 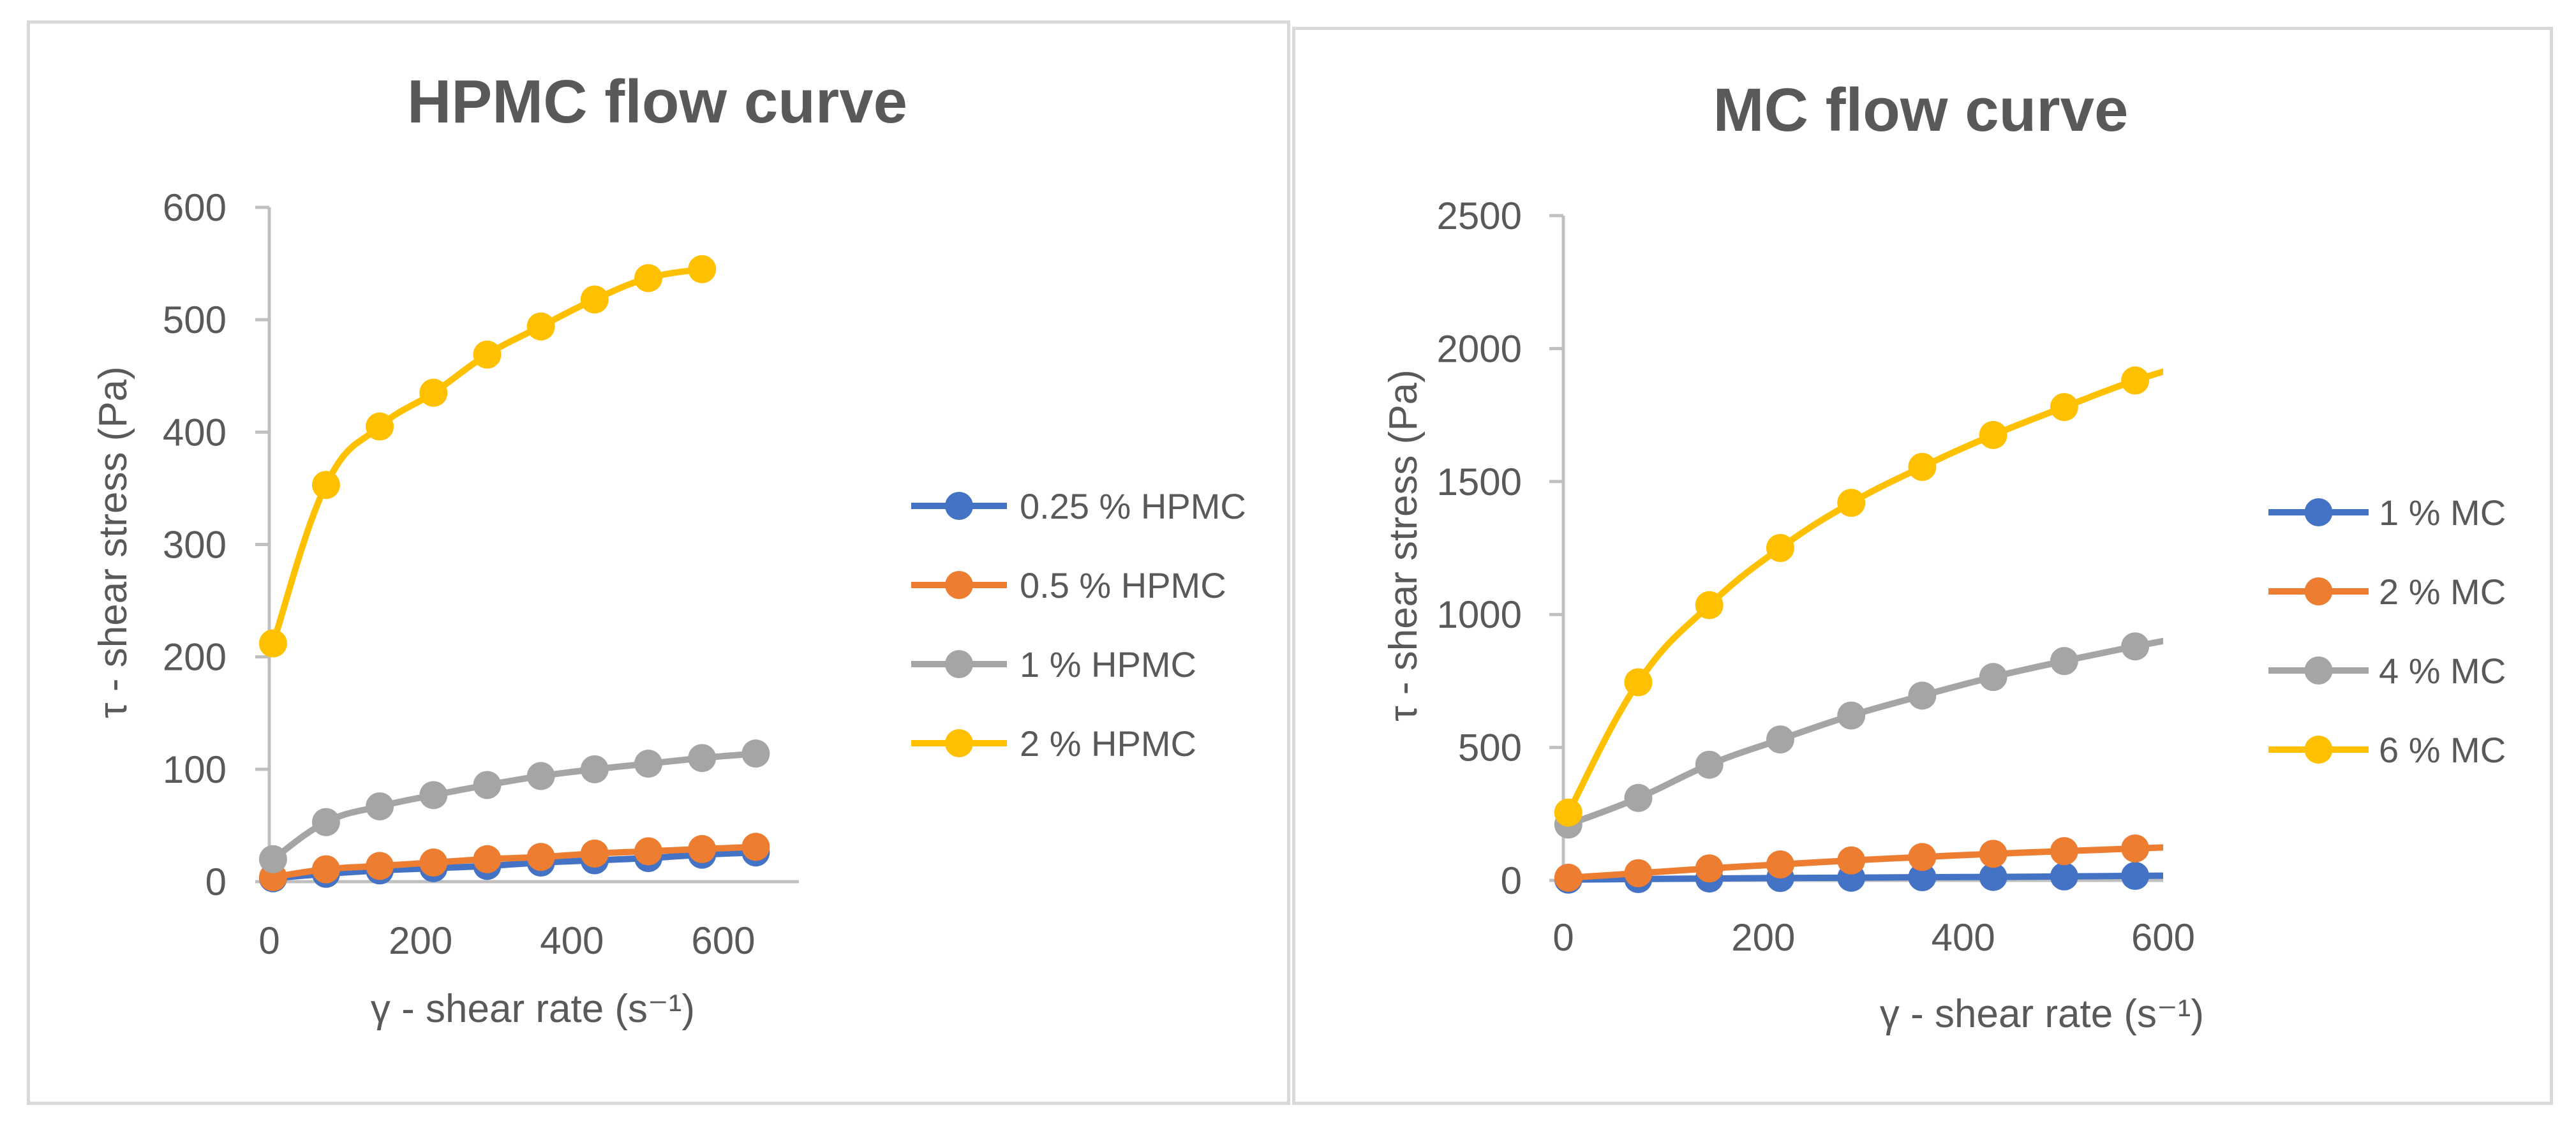 I want to click on series-line-2-mc, so click(x=1864, y=862).